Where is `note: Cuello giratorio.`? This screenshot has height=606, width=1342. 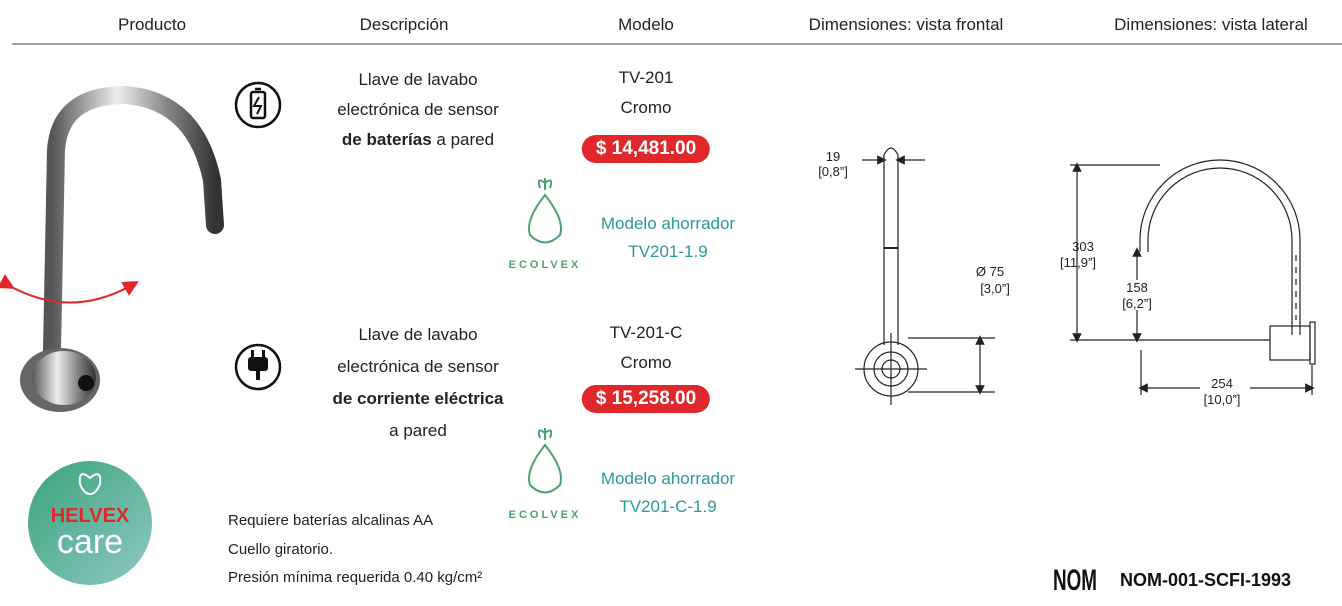 note: Cuello giratorio. is located at coordinates (281, 549).